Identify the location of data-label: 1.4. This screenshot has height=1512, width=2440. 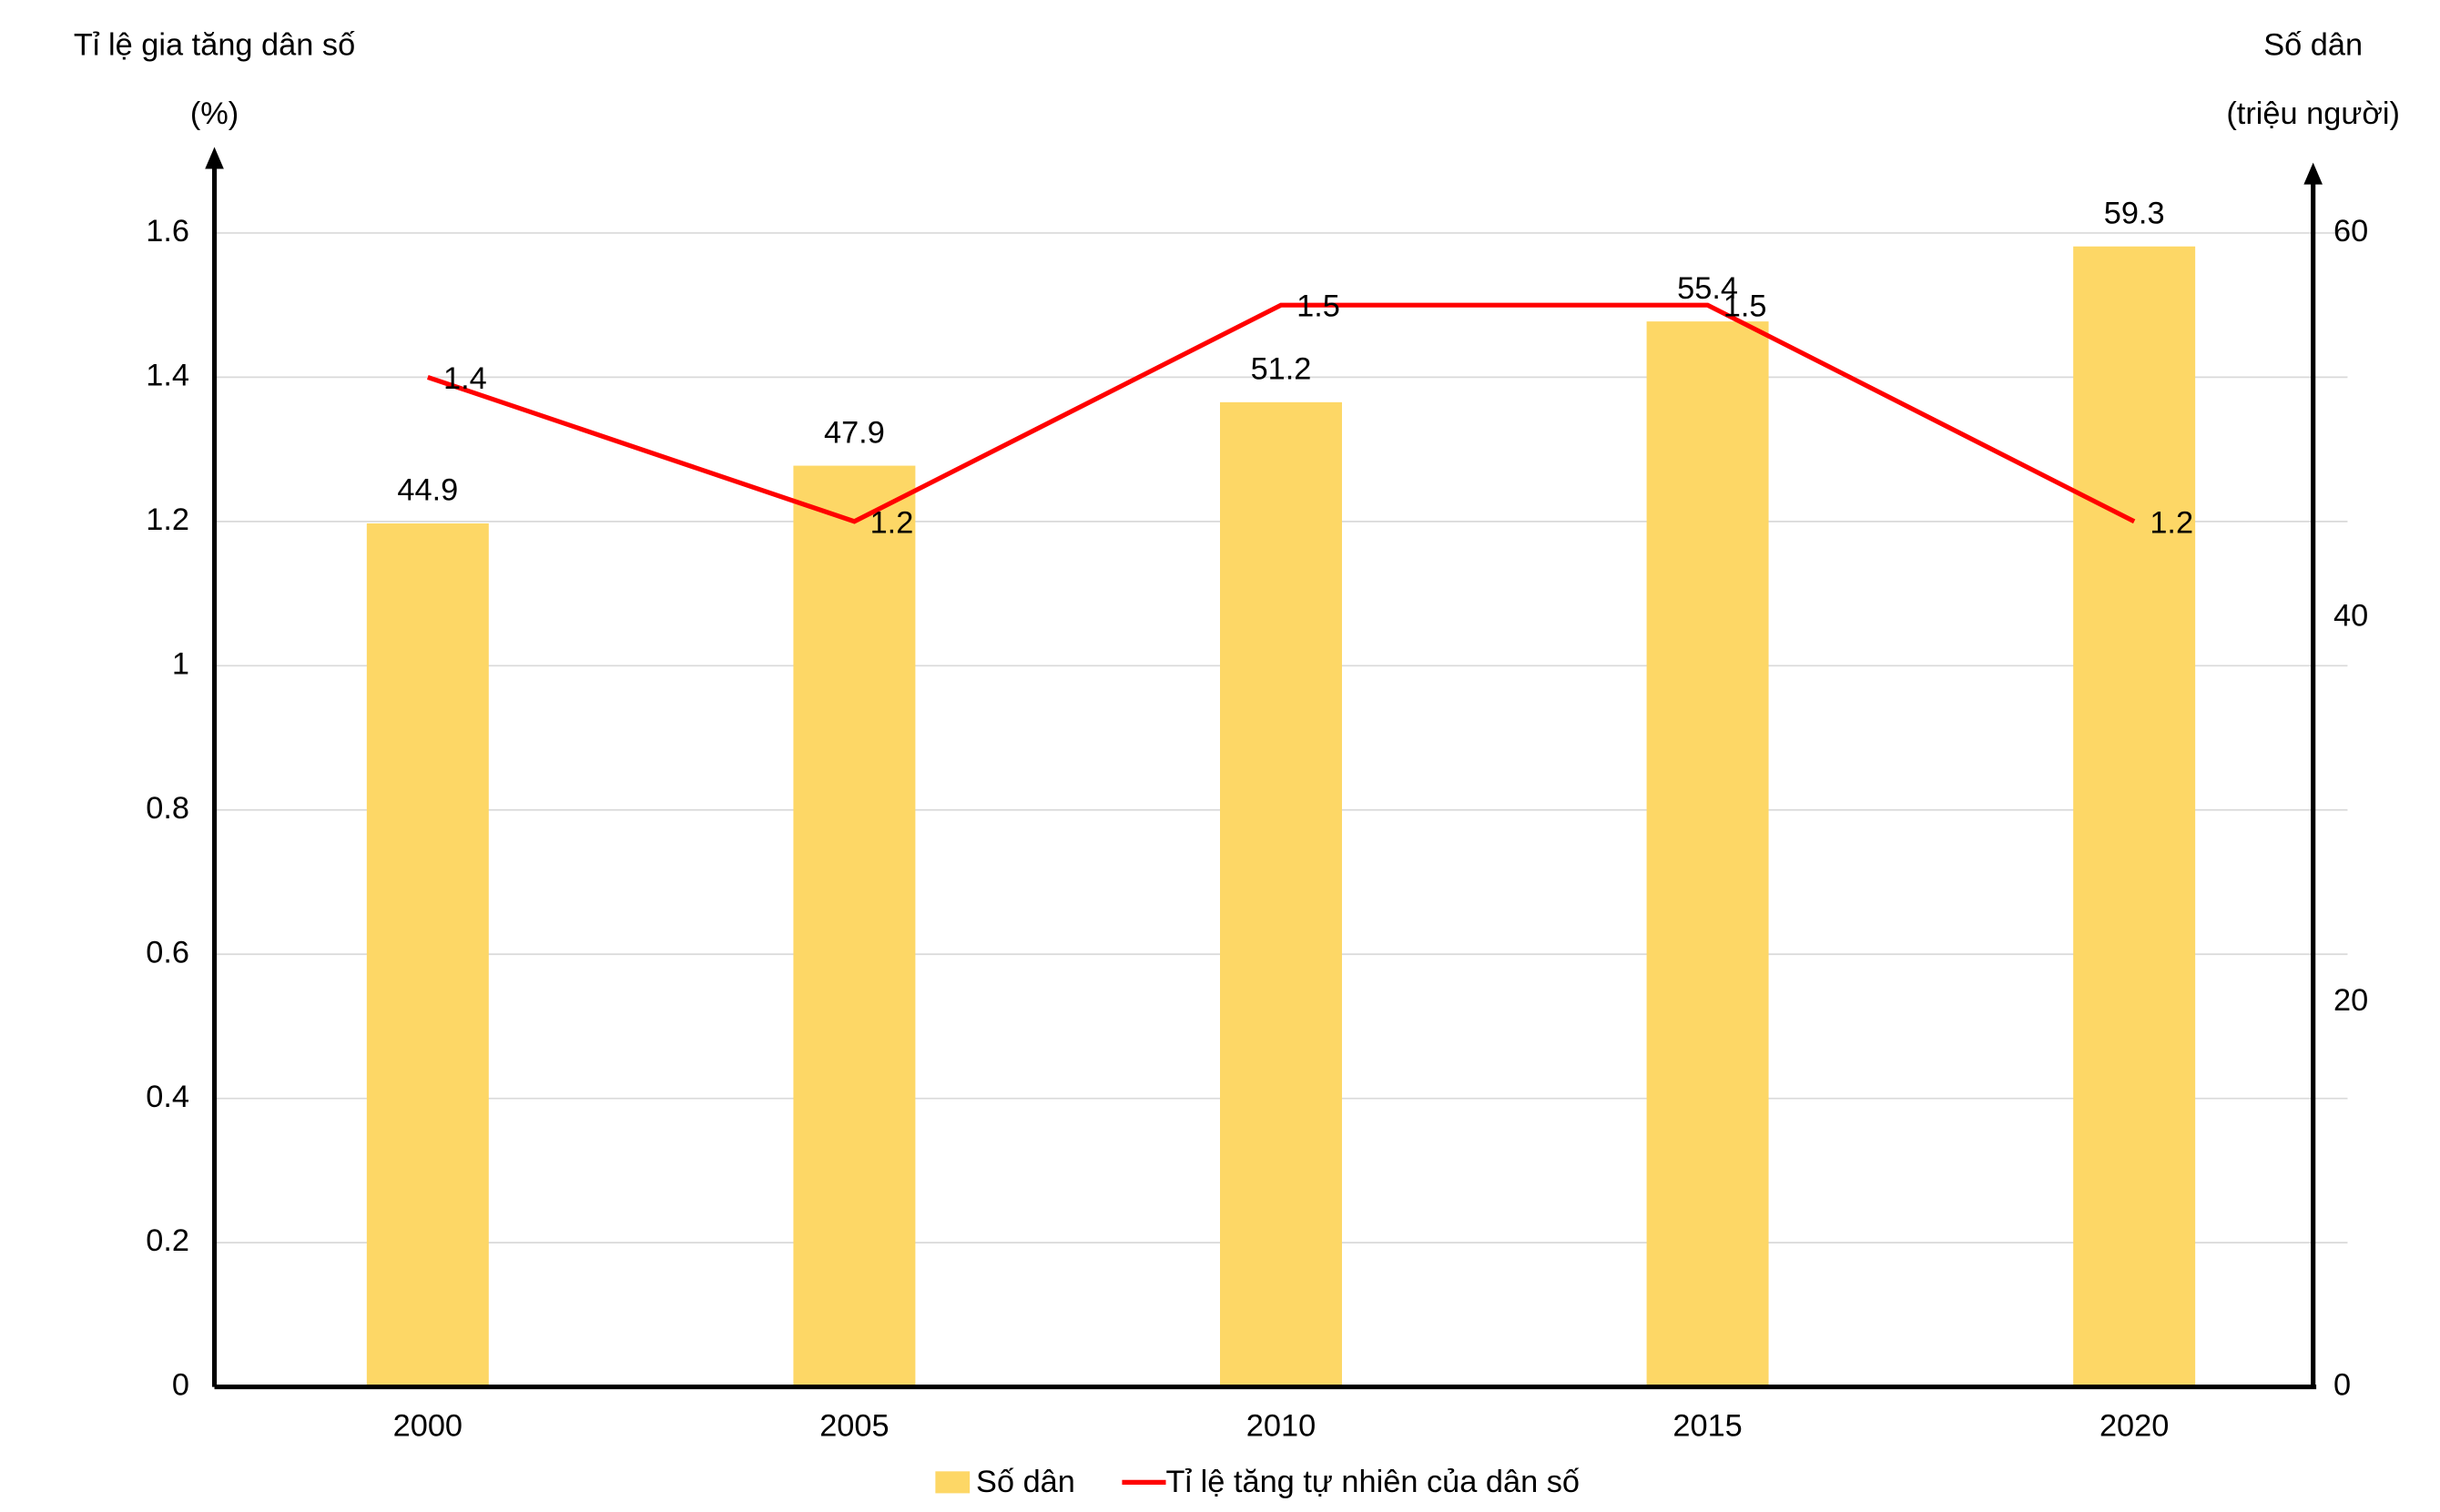
(465, 378).